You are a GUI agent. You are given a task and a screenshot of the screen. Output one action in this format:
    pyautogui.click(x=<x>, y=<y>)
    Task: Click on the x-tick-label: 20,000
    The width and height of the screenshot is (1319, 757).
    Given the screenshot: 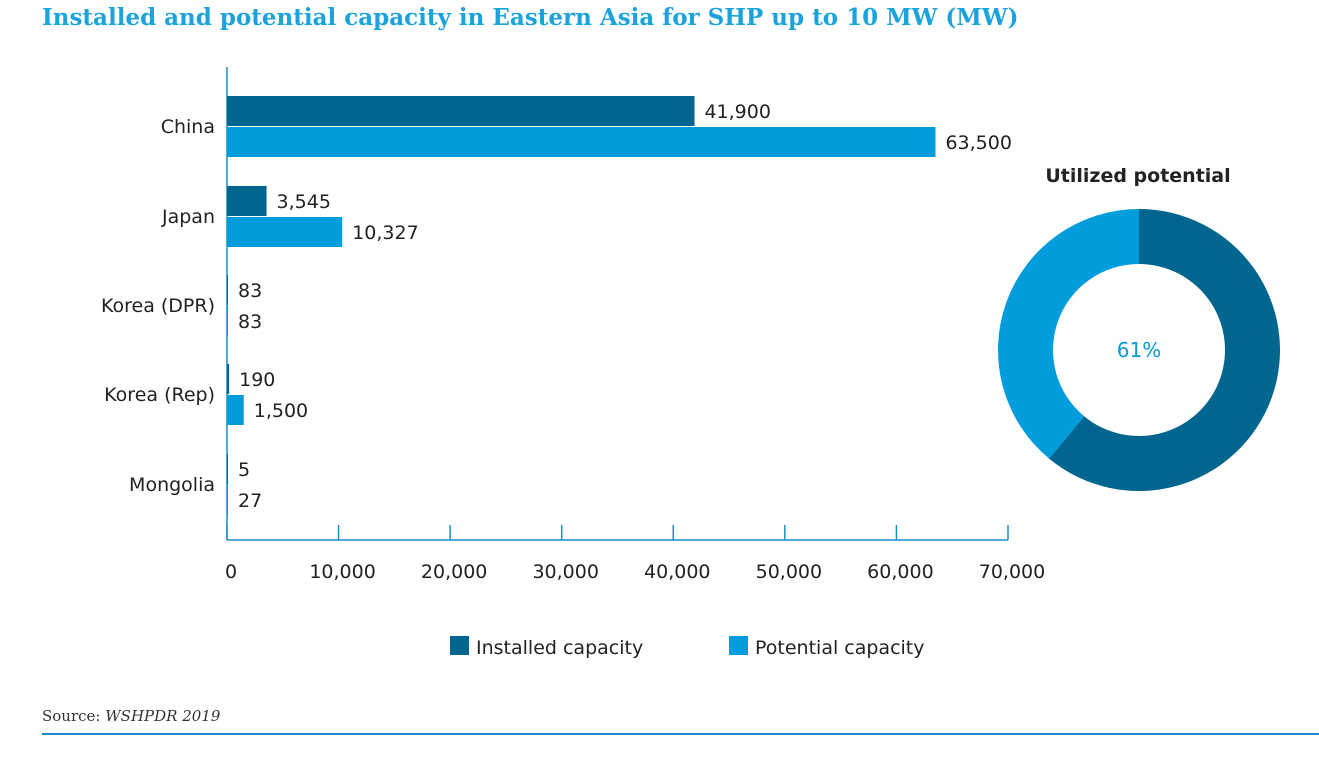 What is the action you would take?
    pyautogui.click(x=454, y=572)
    